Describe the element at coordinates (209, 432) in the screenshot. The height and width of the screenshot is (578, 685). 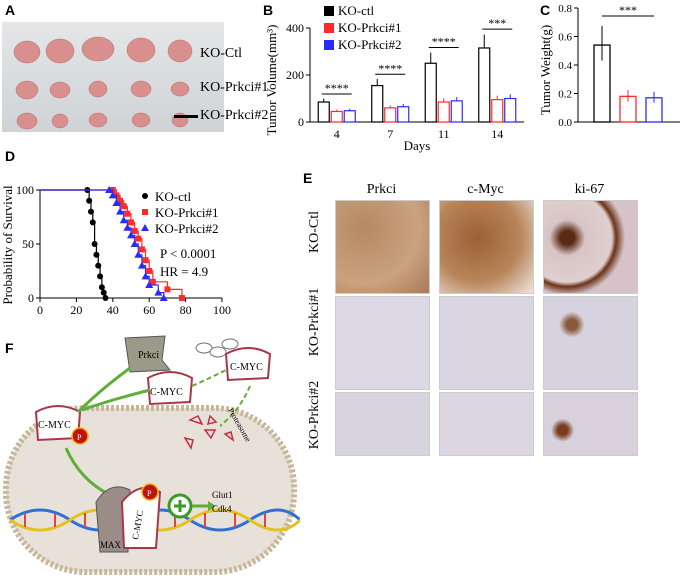
I see `cmyc-fragments` at that location.